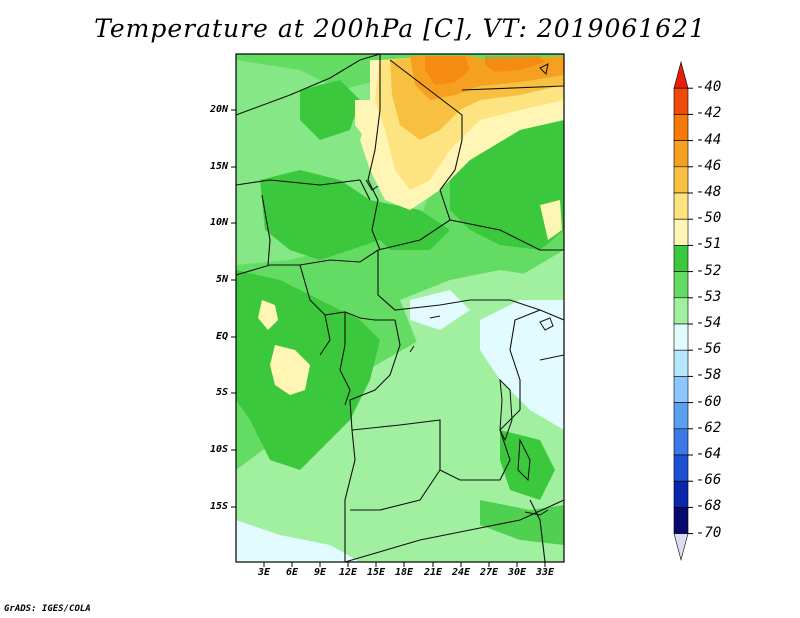 The width and height of the screenshot is (800, 618). I want to click on lon-label-30e: 30E, so click(517, 572).